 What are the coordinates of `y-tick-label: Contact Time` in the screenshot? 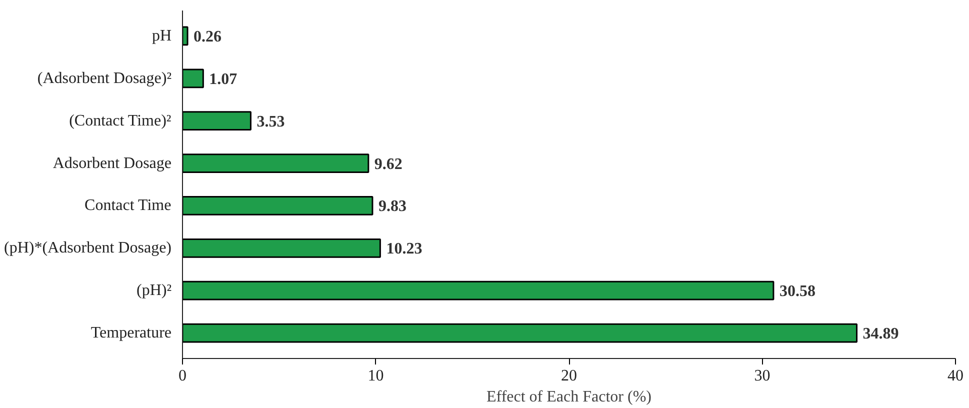 It's located at (128, 205).